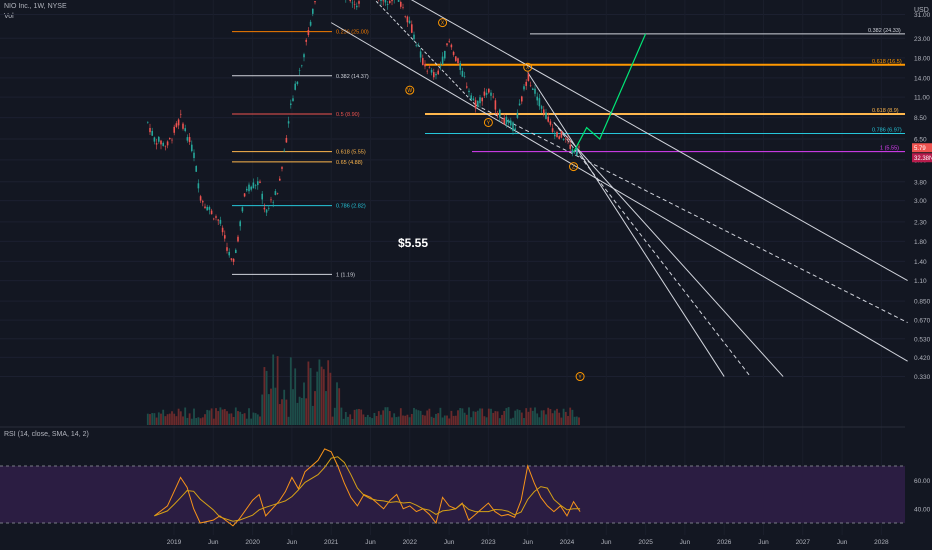 The image size is (932, 550). I want to click on rsi-sma, so click(367, 489).